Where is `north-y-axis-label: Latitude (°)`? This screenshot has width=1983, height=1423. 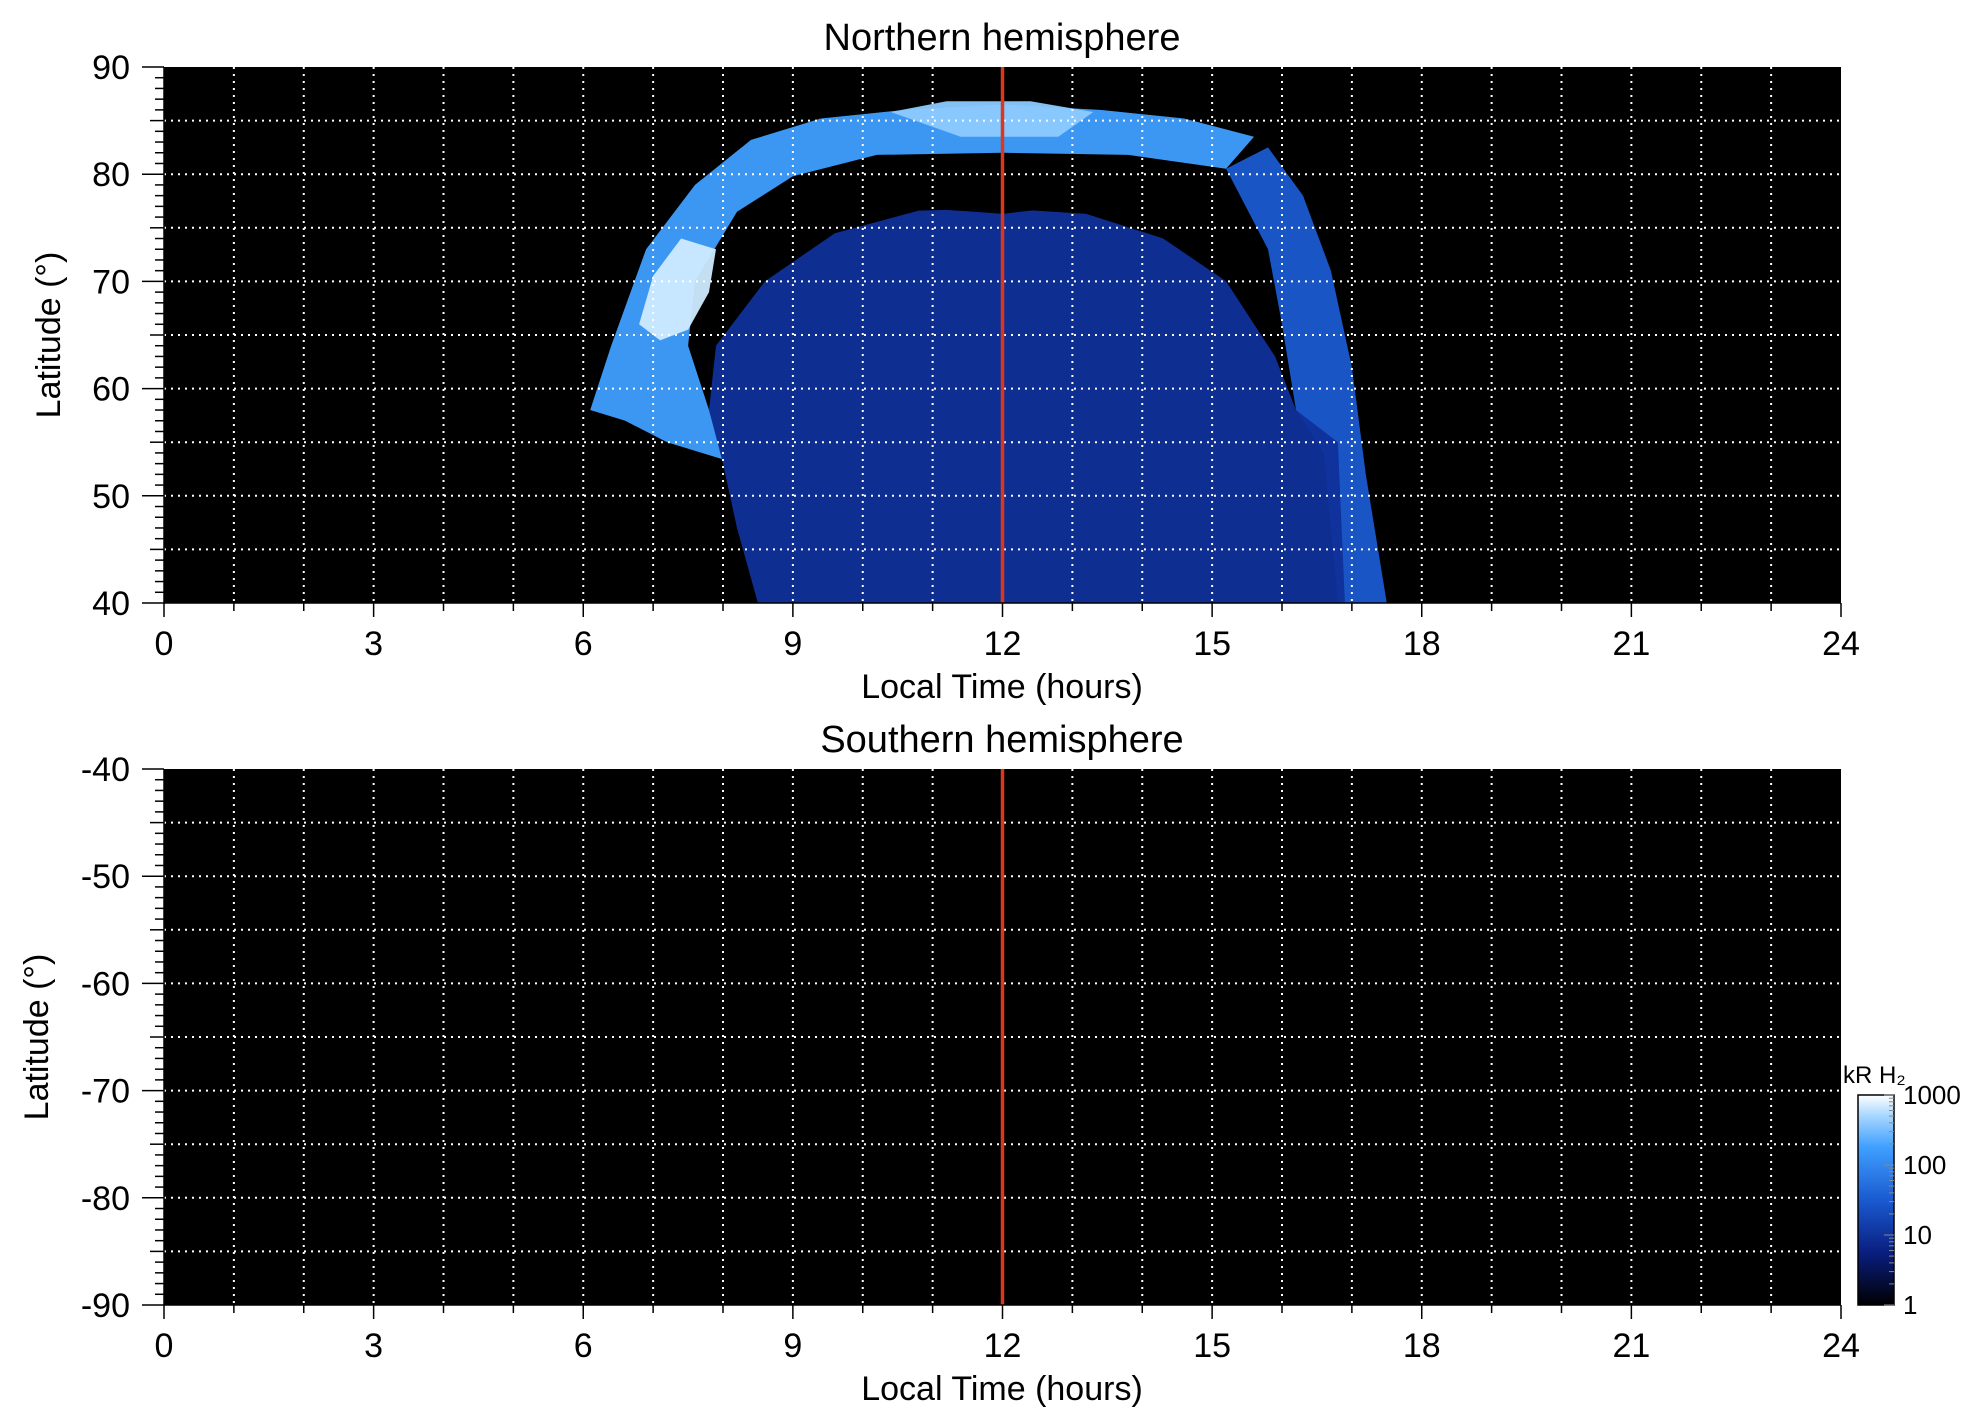
north-y-axis-label: Latitude (°) is located at coordinates (49, 335).